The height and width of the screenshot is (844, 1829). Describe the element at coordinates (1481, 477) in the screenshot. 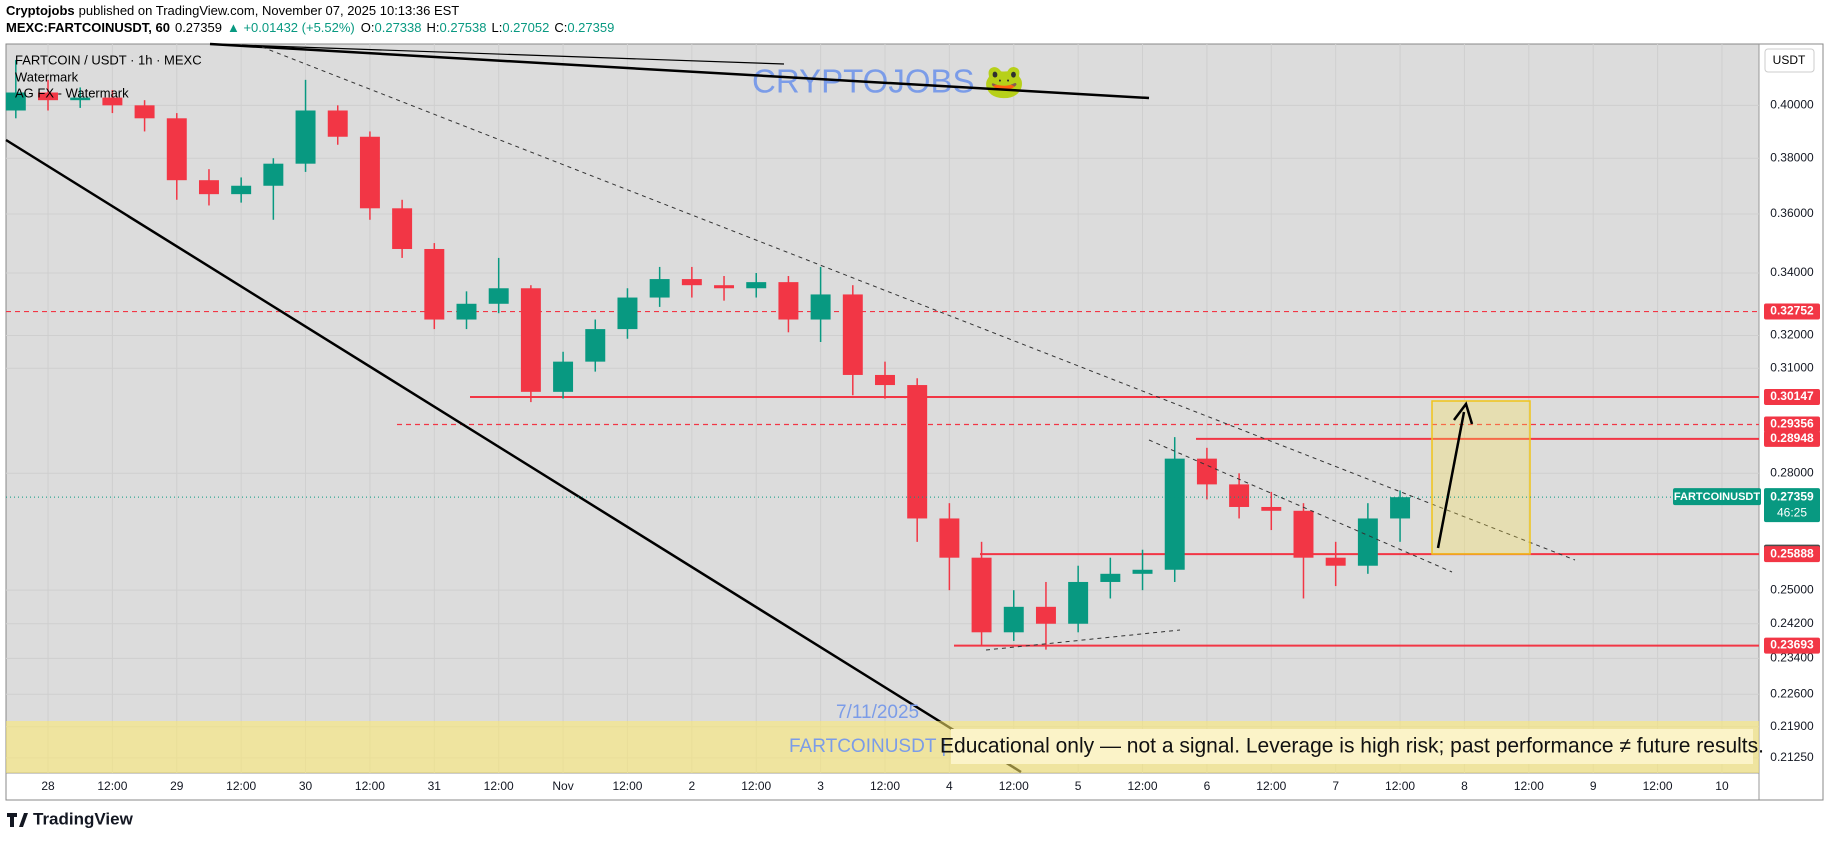

I see `target-box` at that location.